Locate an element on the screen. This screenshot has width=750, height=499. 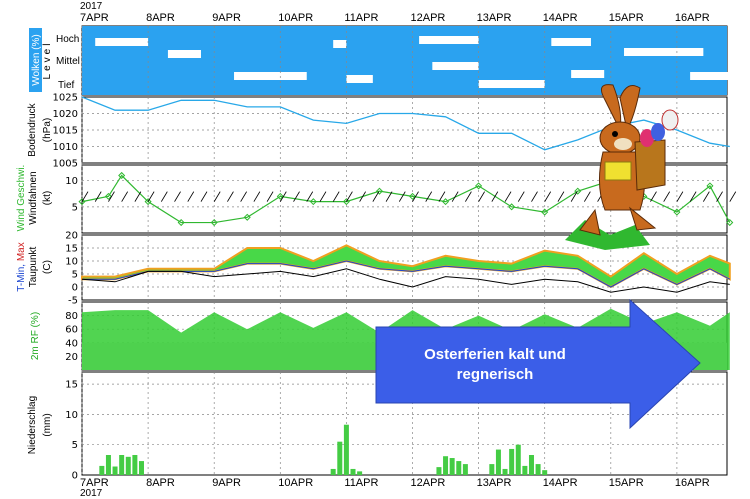
pressure-line is located at coordinates (405, 123).